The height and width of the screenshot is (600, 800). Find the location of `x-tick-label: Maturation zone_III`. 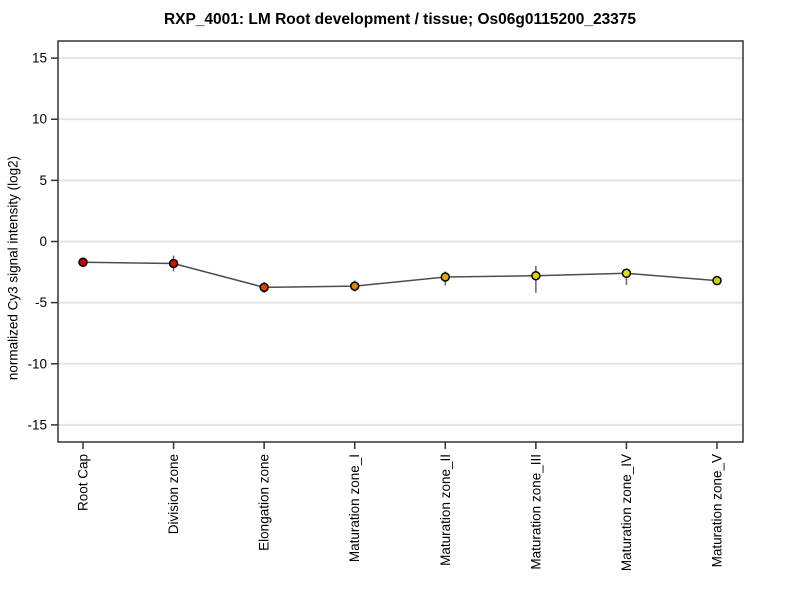

x-tick-label: Maturation zone_III is located at coordinates (535, 512).